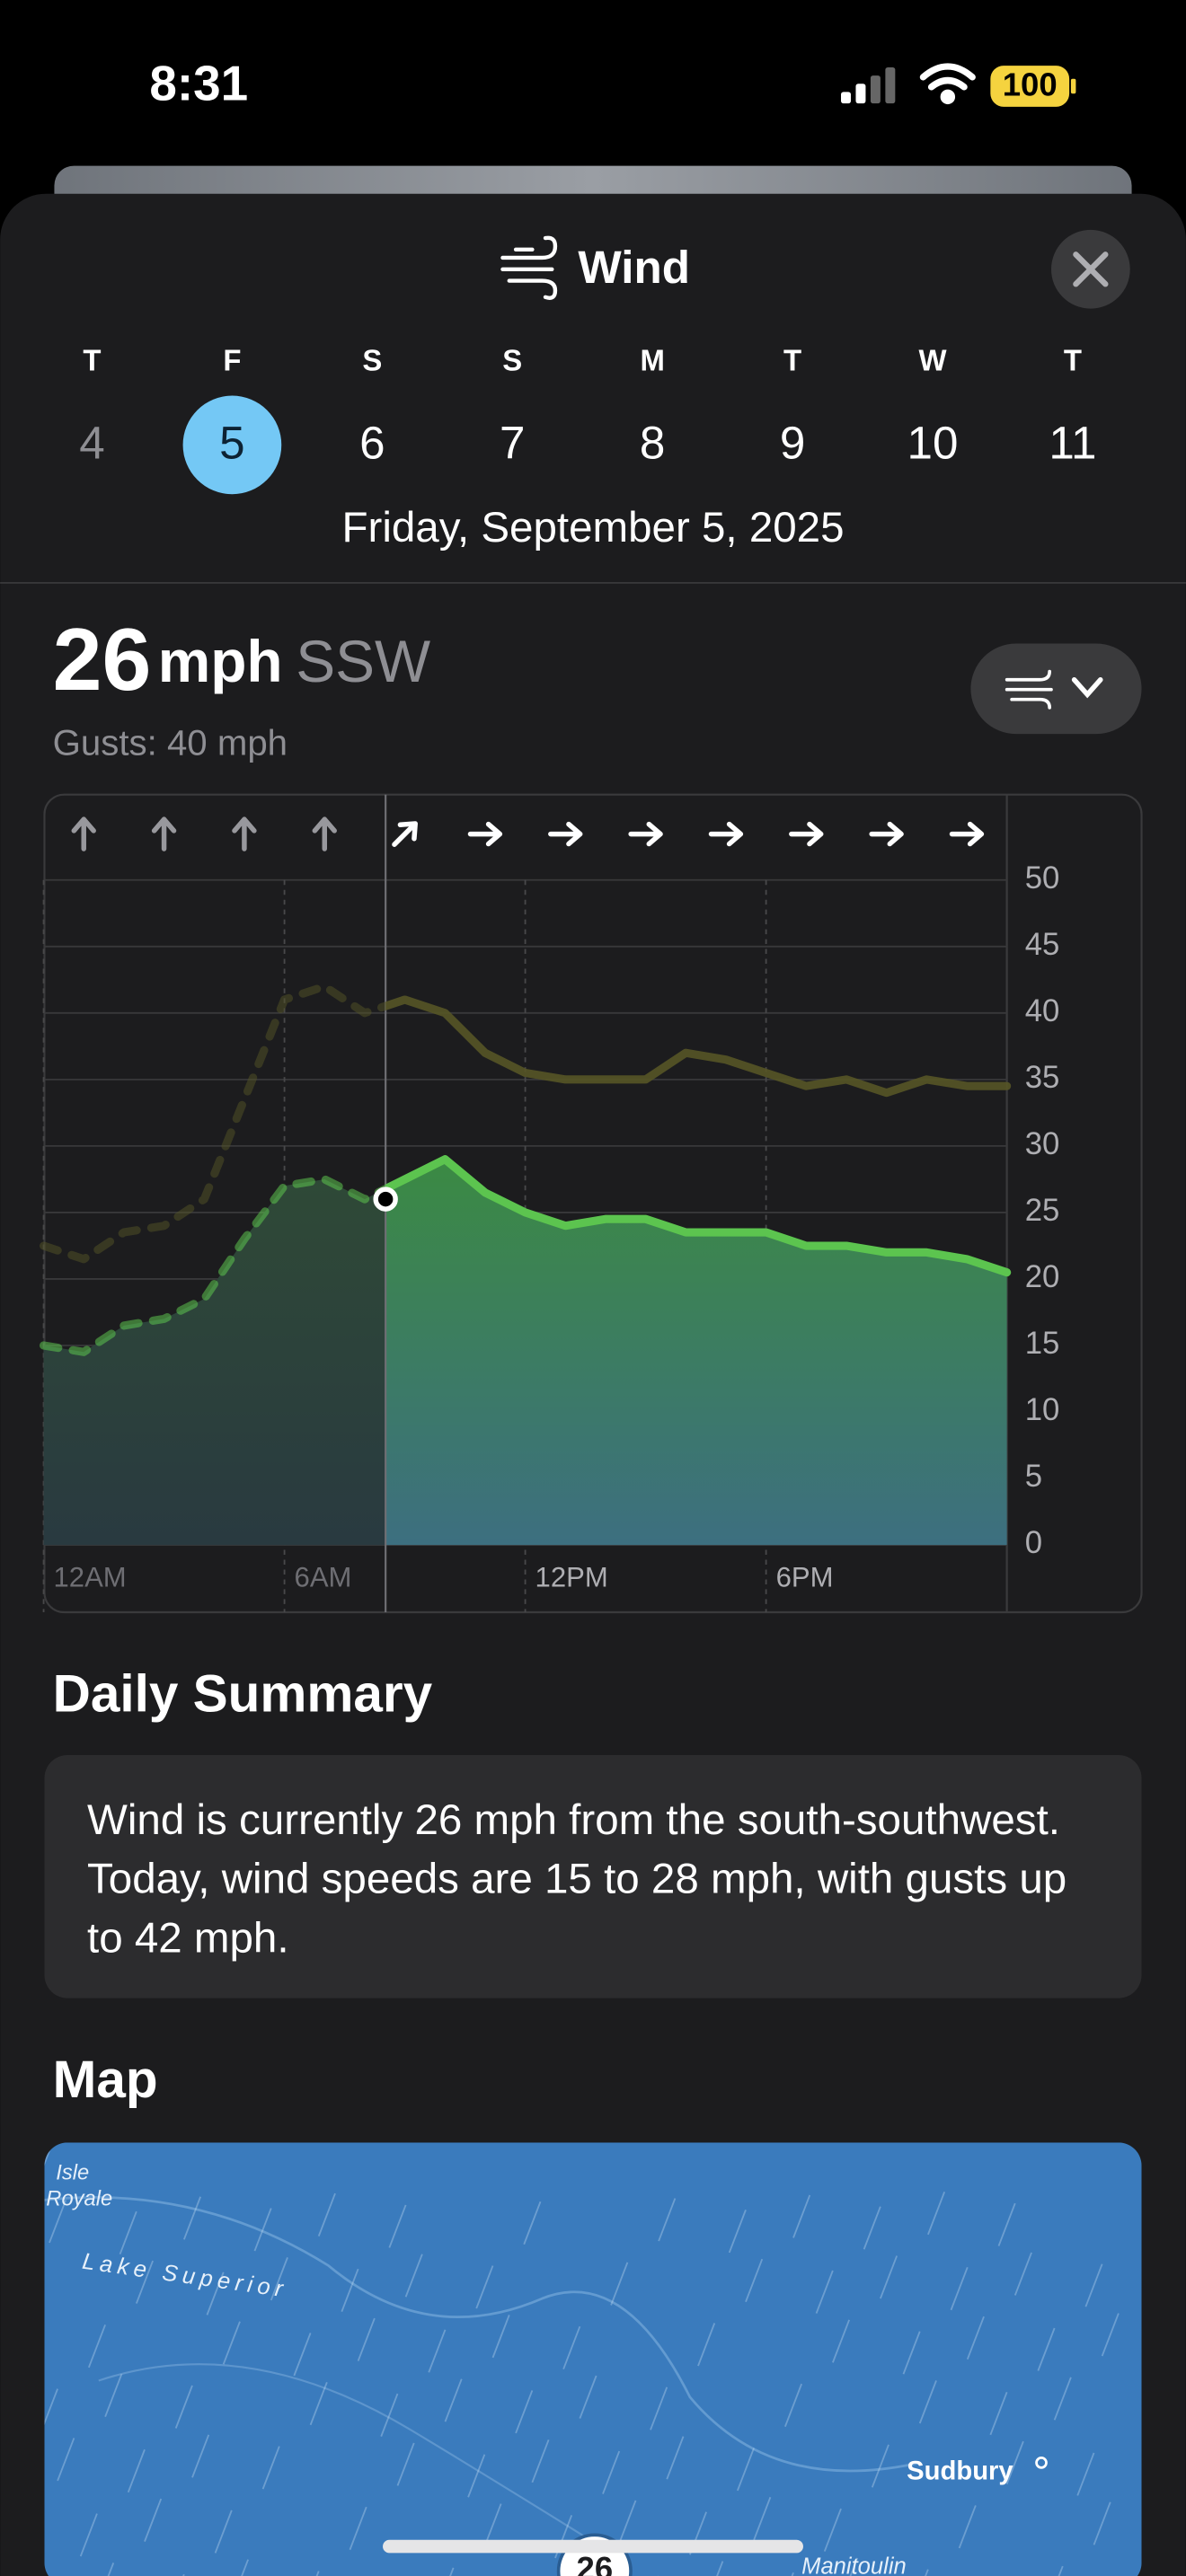  Describe the element at coordinates (805, 1577) in the screenshot. I see `x-tick-label: 6PM` at that location.